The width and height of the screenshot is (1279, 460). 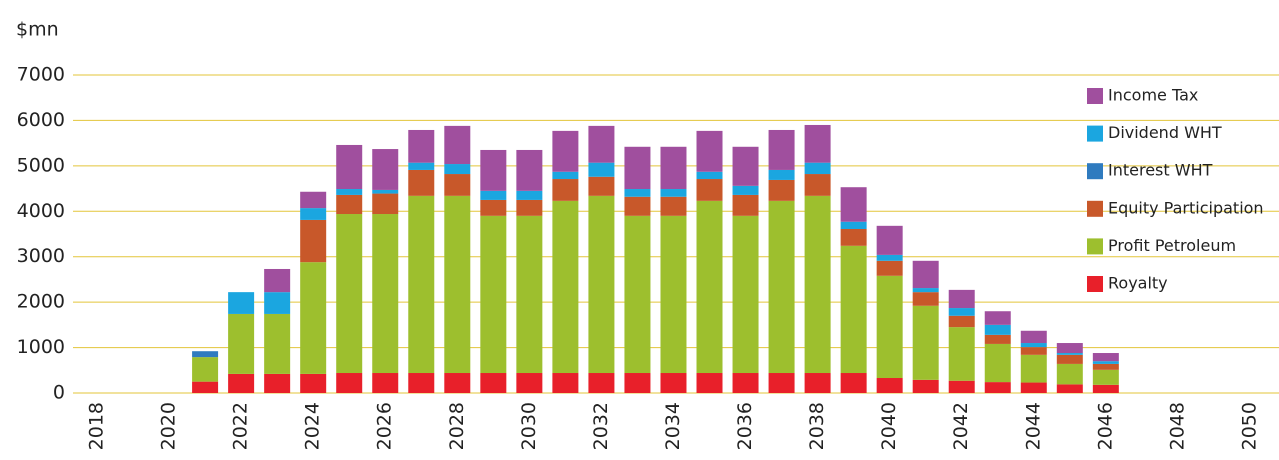 What do you see at coordinates (457, 426) in the screenshot?
I see `x-tick-label: 2028` at bounding box center [457, 426].